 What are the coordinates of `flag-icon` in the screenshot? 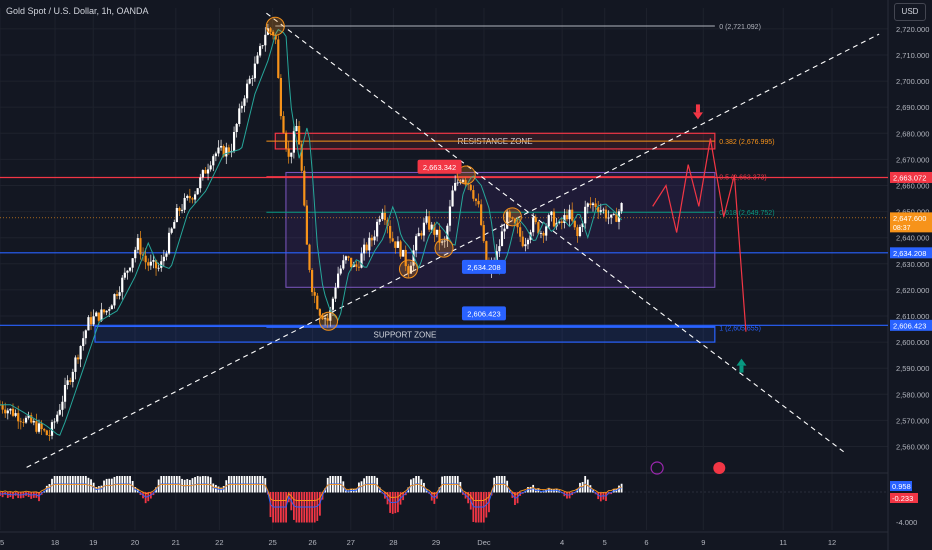 It's located at (719, 468).